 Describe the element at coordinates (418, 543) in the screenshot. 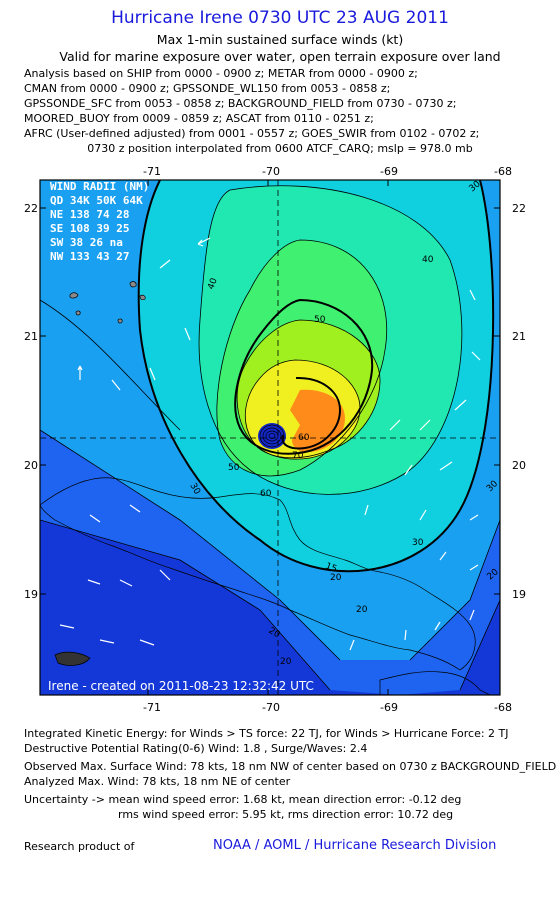

I see `contour-label: 30` at that location.